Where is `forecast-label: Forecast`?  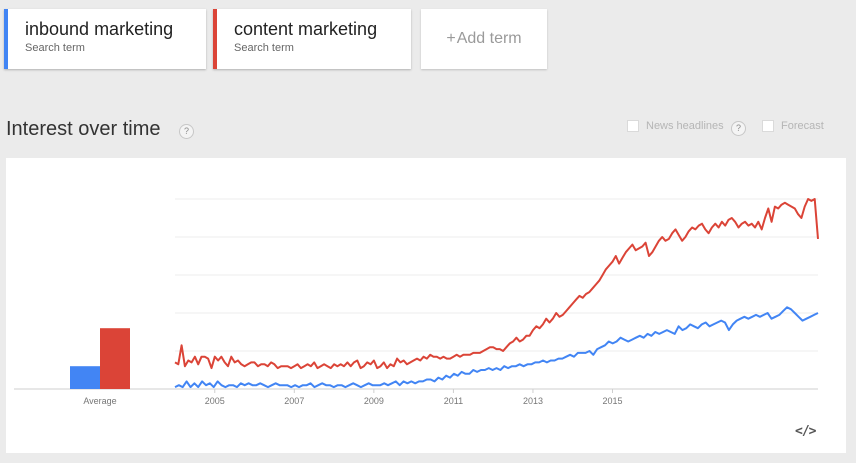 forecast-label: Forecast is located at coordinates (802, 126).